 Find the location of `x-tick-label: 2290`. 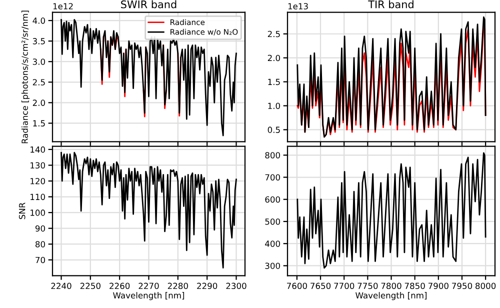

x-tick-label: 2290 is located at coordinates (207, 286).